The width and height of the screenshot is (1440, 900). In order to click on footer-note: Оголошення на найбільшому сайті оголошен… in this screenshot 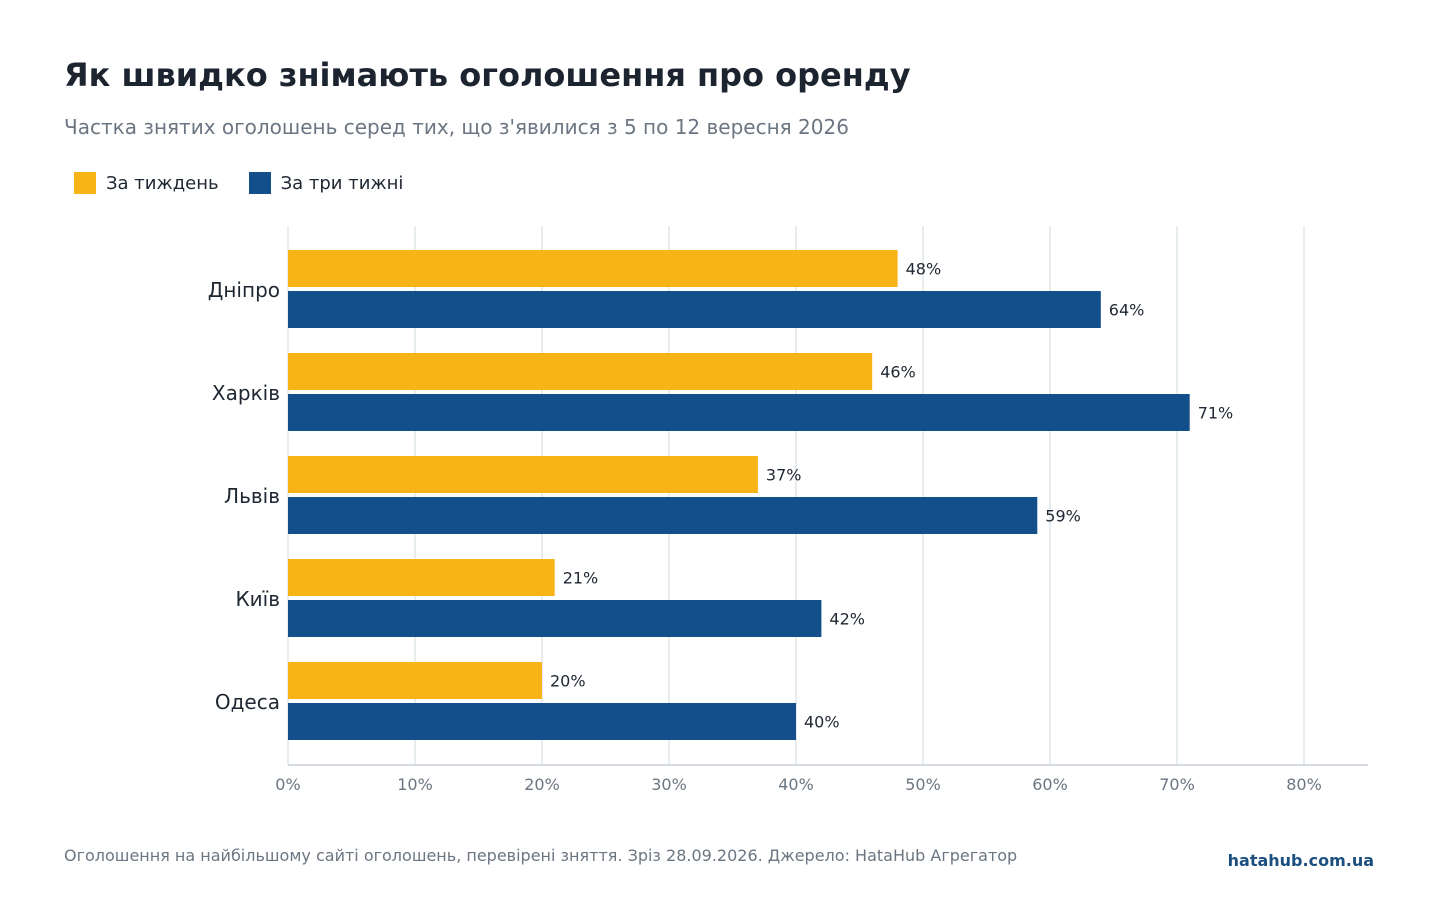, I will do `click(541, 855)`.